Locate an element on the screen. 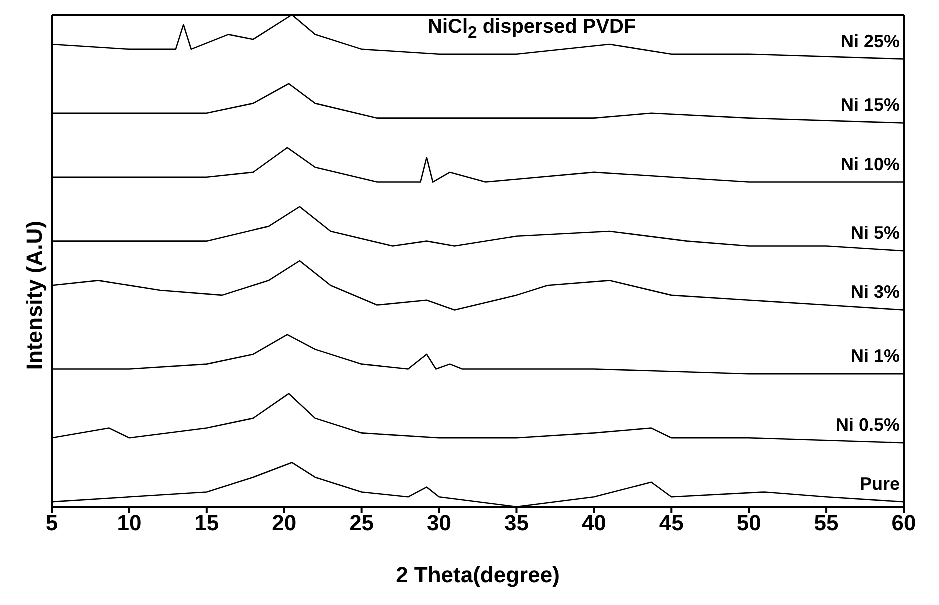  series-label: Ni 15% is located at coordinates (870, 105).